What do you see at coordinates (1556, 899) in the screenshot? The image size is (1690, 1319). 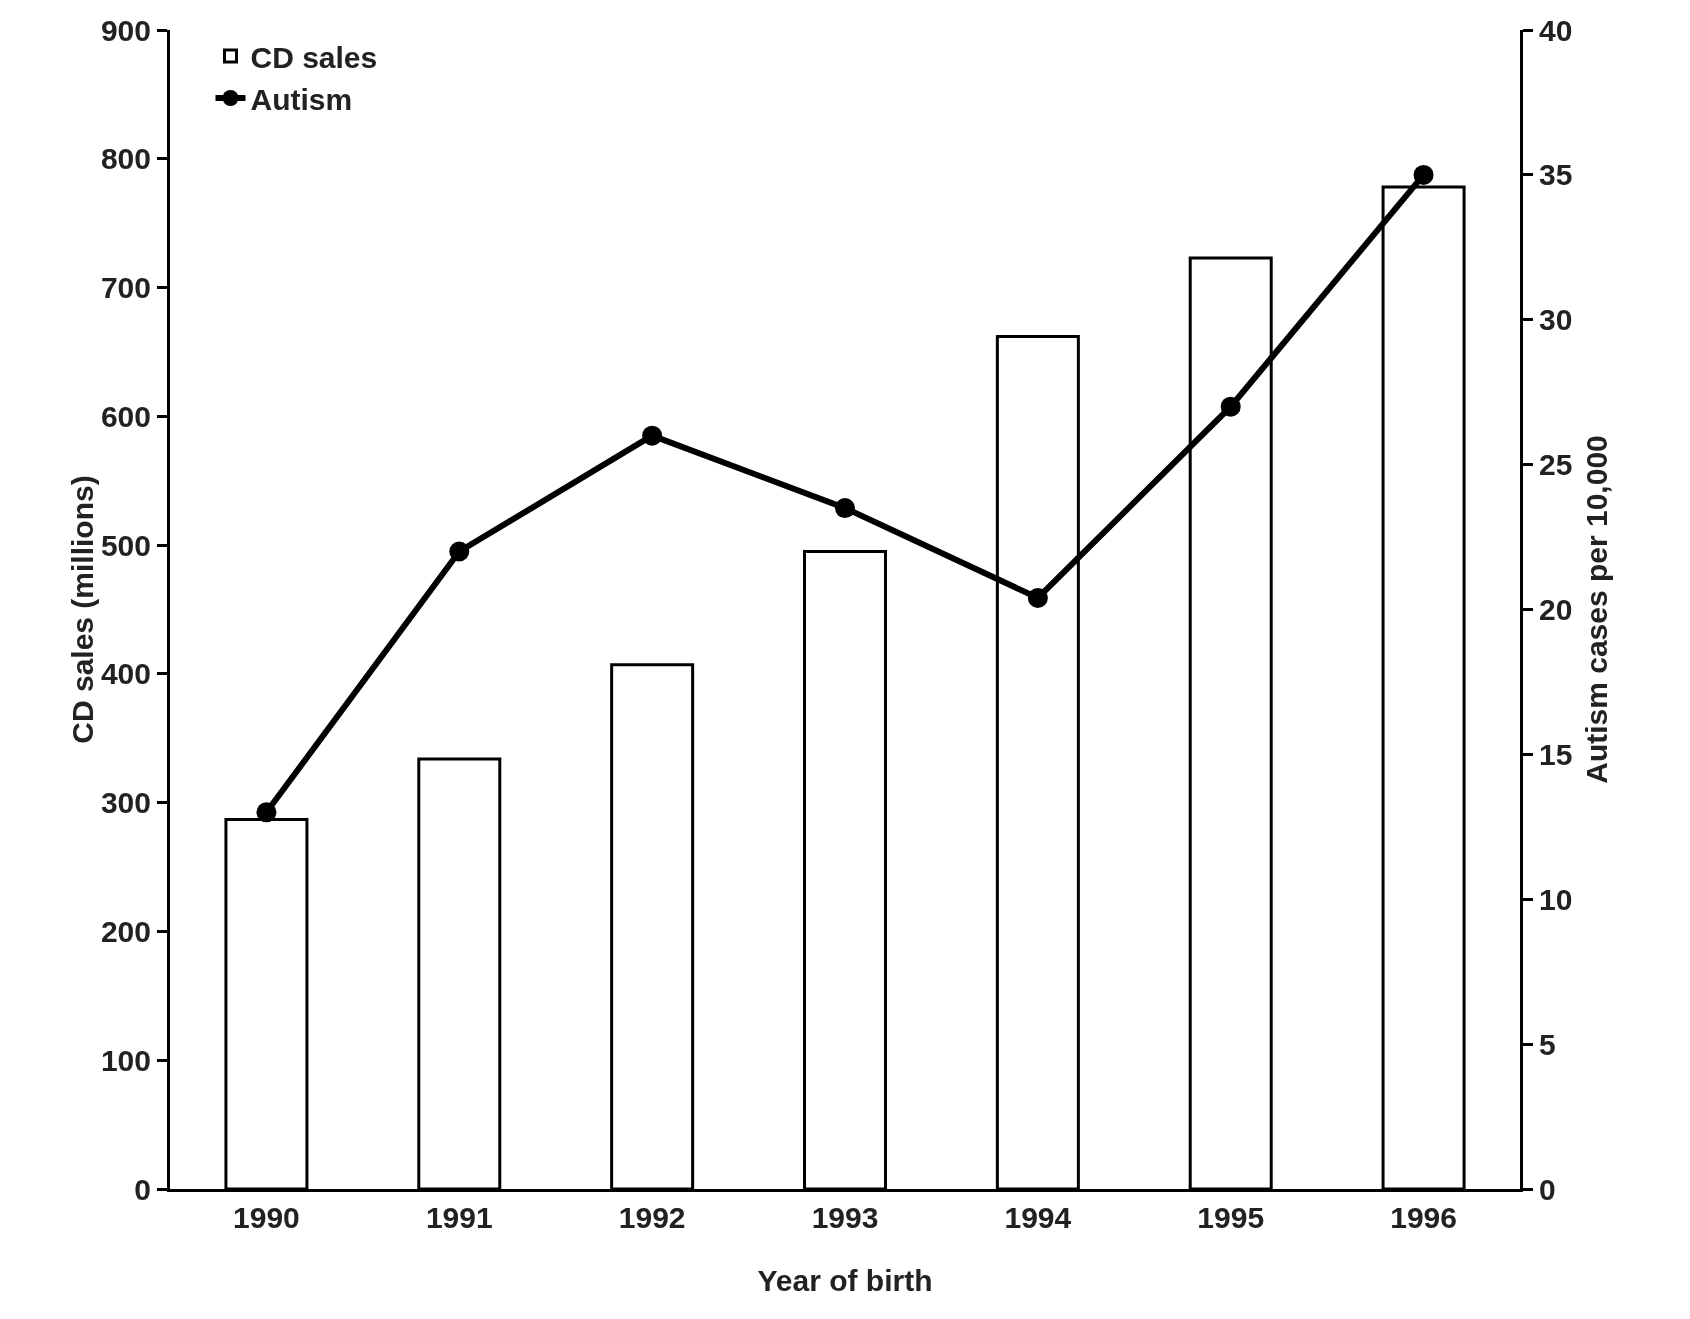 I see `y2-tick-label: 10` at bounding box center [1556, 899].